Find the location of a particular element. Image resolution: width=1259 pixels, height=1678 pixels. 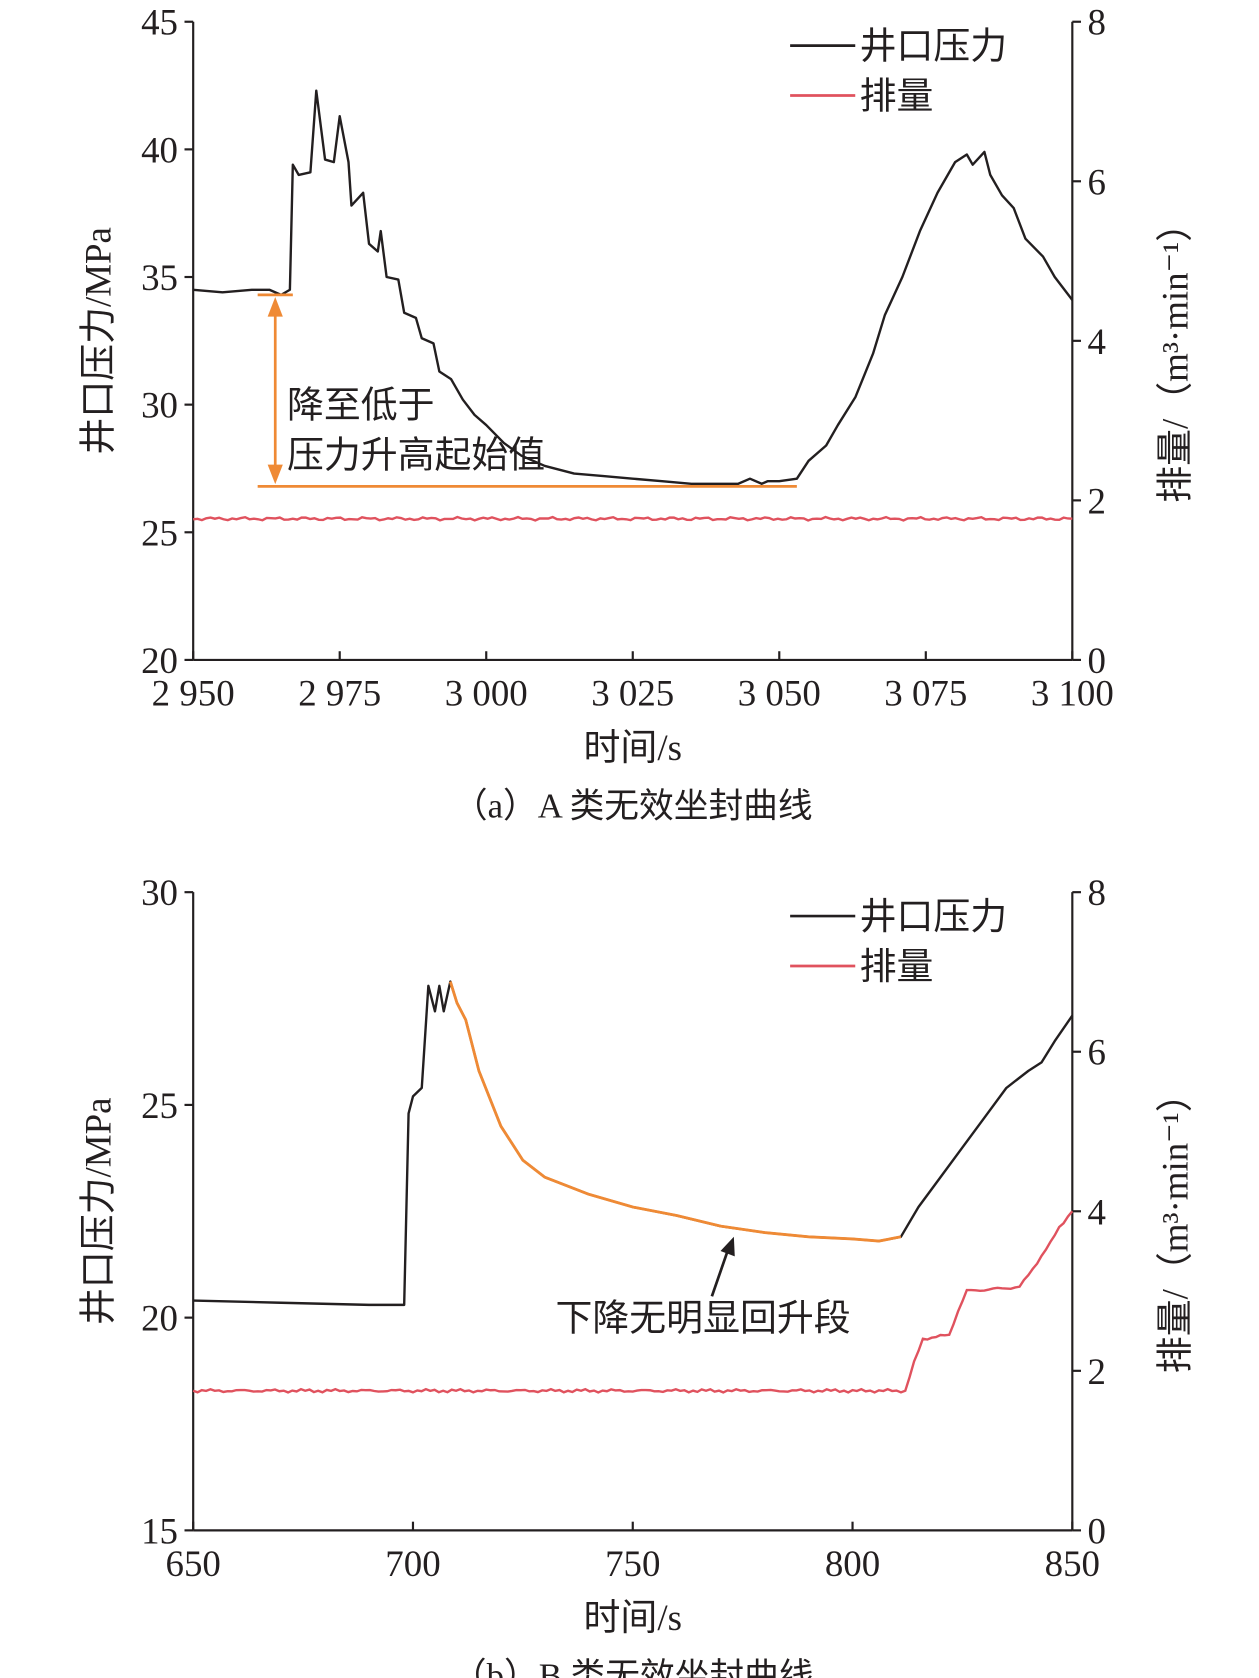

x-tick-label: 3 025 is located at coordinates (632, 693).